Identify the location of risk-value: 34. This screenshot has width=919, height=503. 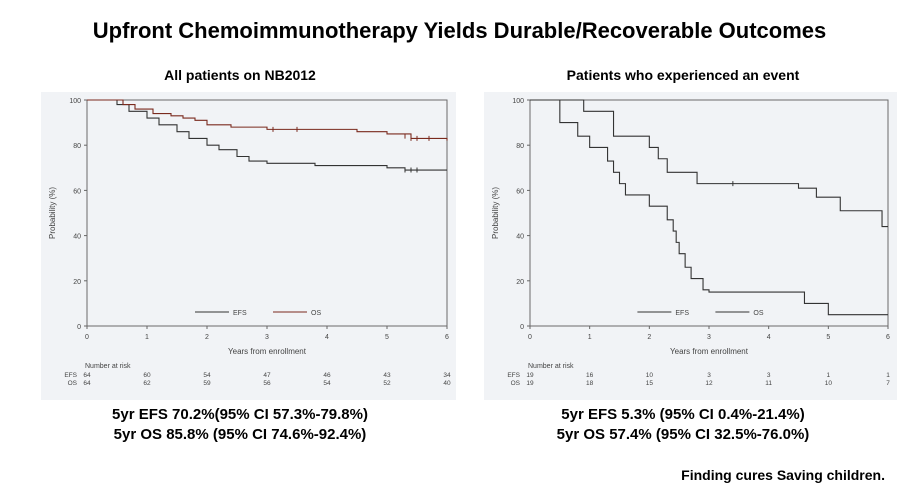
(447, 375).